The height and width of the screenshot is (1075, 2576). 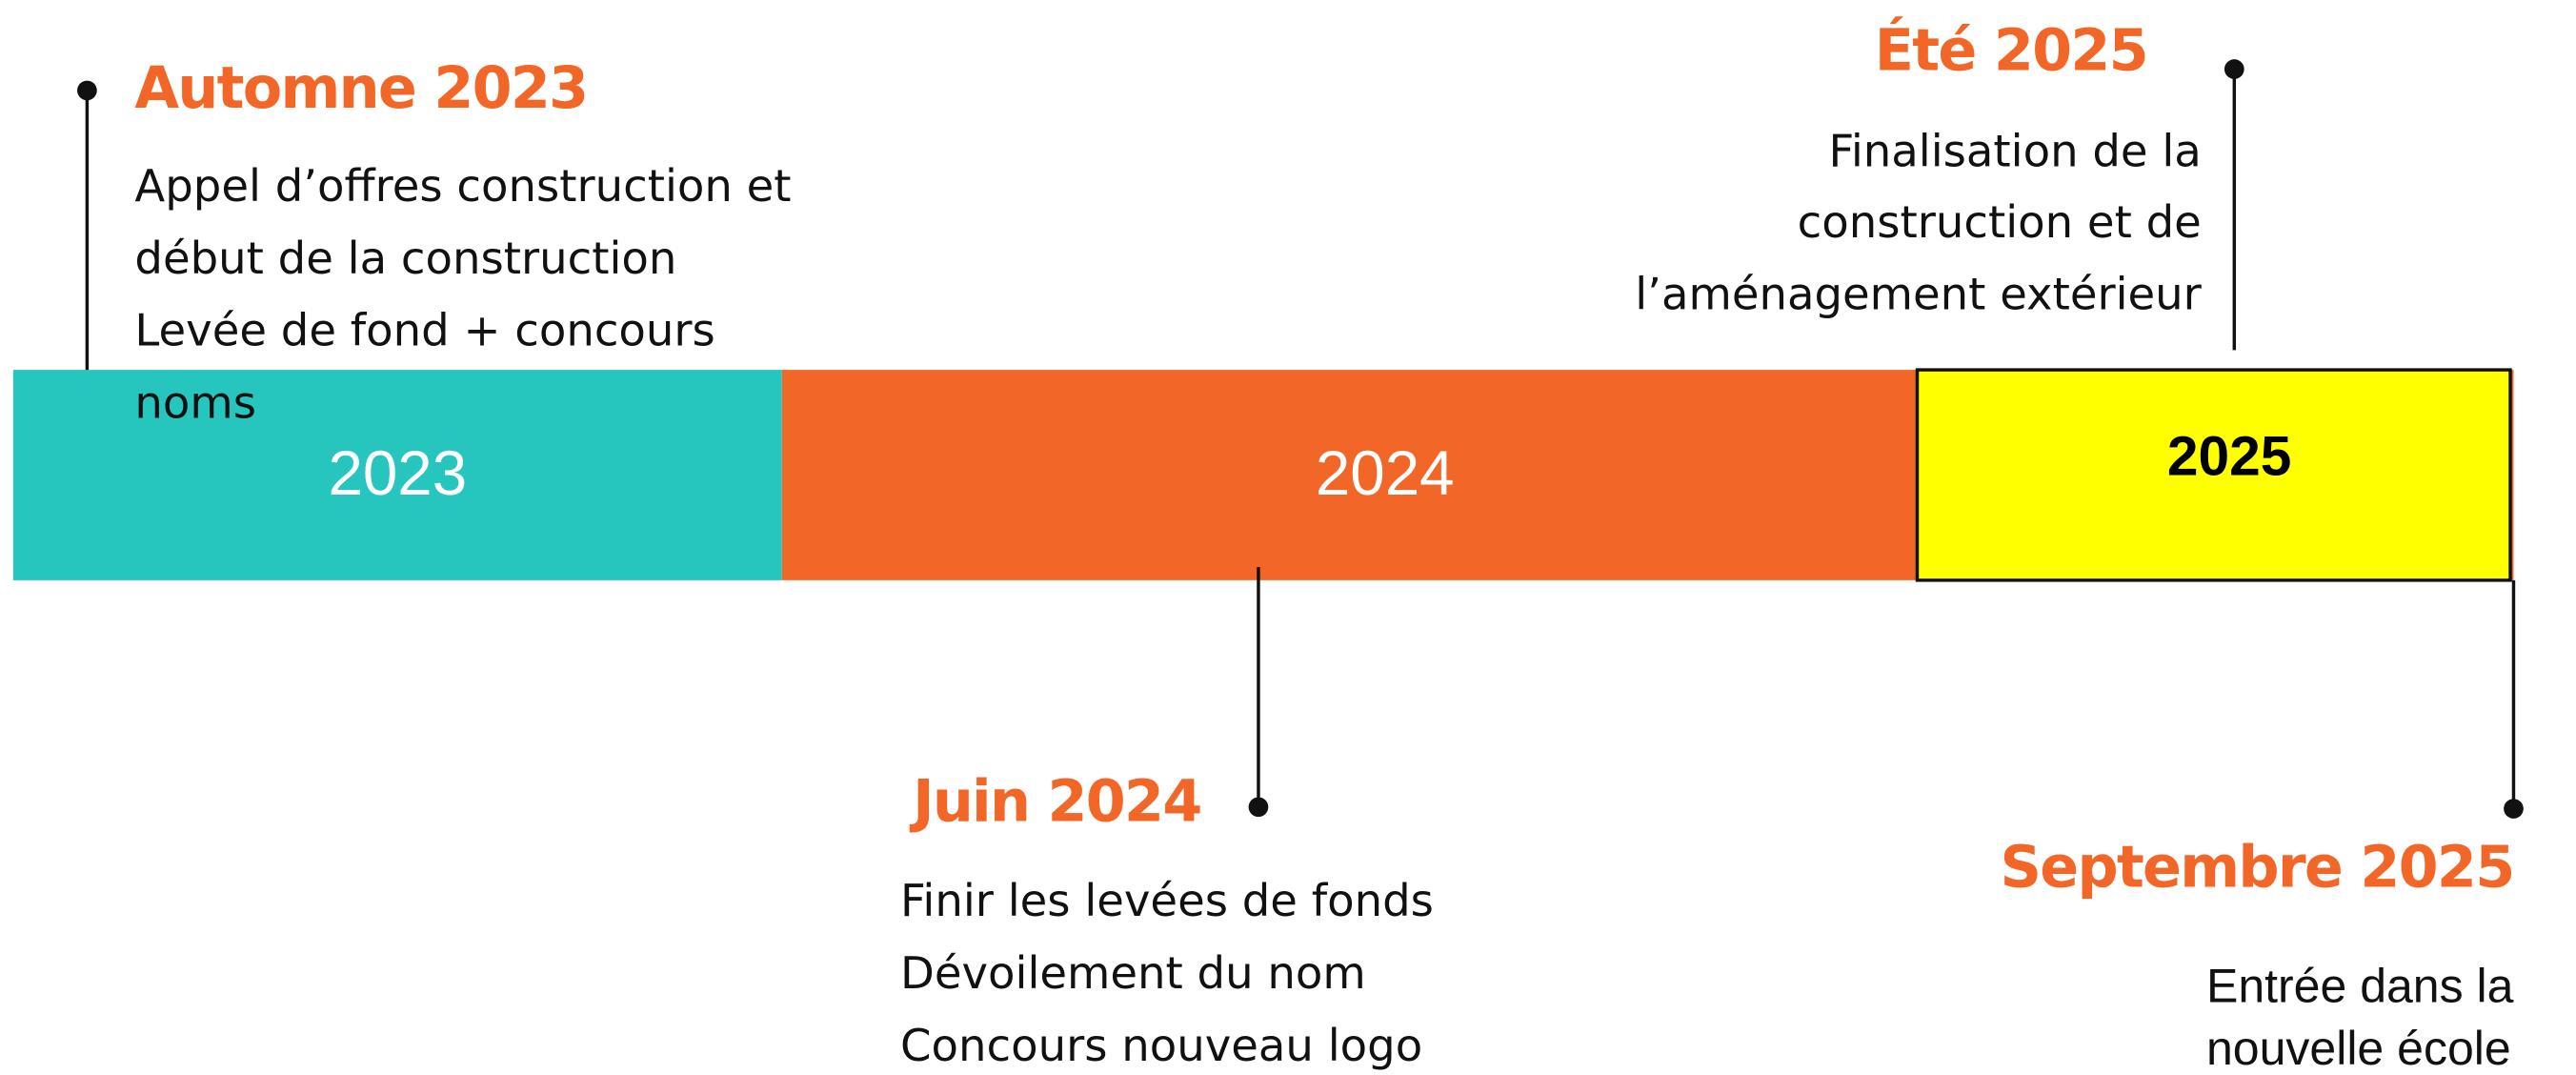 I want to click on year-2023-band, so click(x=397, y=475).